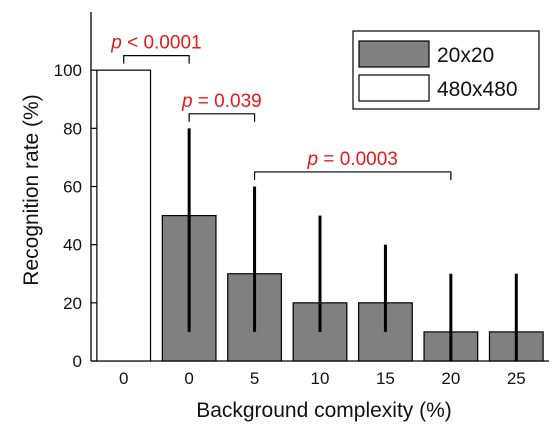 This screenshot has width=555, height=425. I want to click on y-tick-label: 0, so click(77, 361).